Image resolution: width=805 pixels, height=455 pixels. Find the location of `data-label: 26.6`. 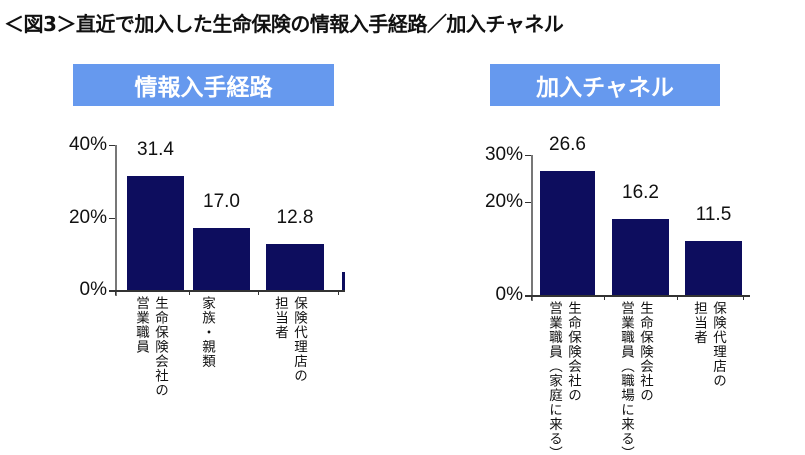

data-label: 26.6 is located at coordinates (567, 144).